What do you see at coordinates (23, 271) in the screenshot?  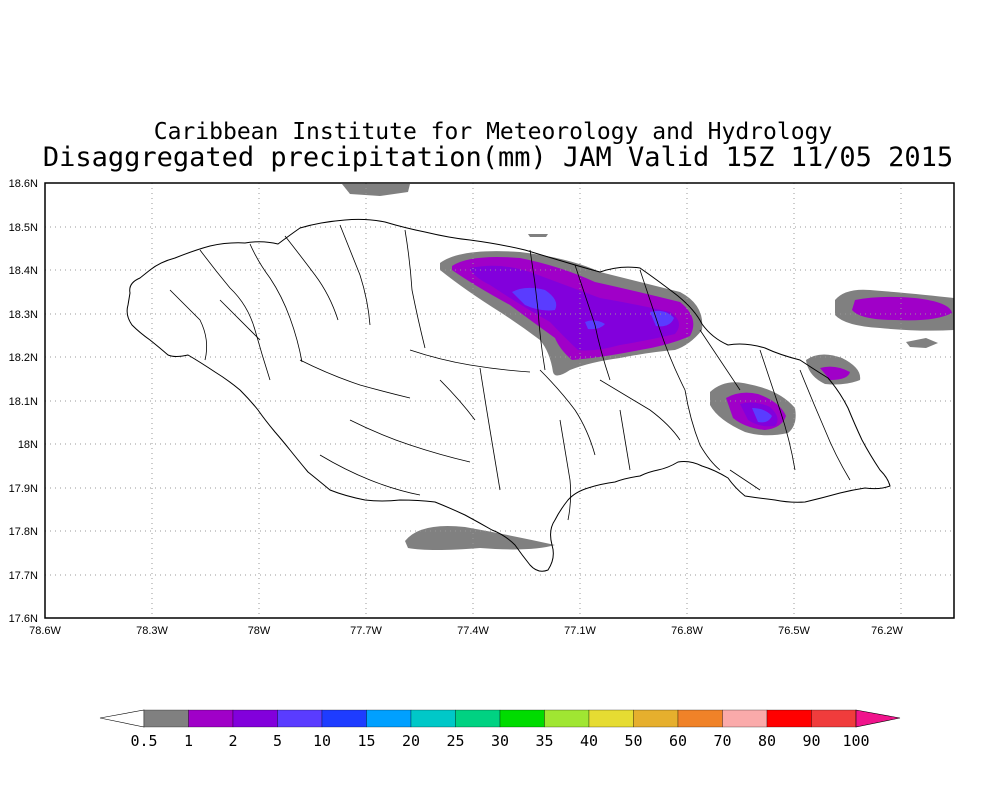 I see `y-tick-label: 18.4N` at bounding box center [23, 271].